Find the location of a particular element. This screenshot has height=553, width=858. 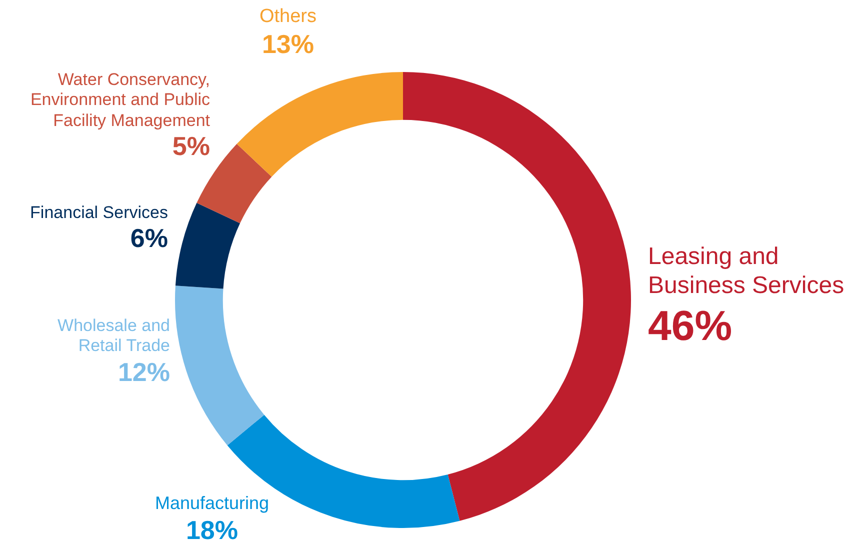

data-label: 13% is located at coordinates (288, 44).